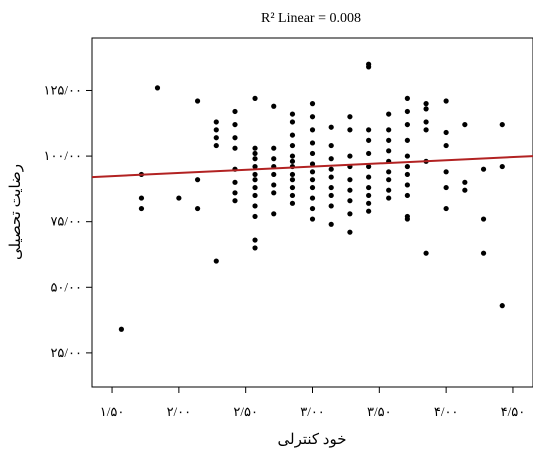 The width and height of the screenshot is (533, 454). Describe the element at coordinates (312, 440) in the screenshot. I see `x-axis-label: خود کنترلی` at that location.